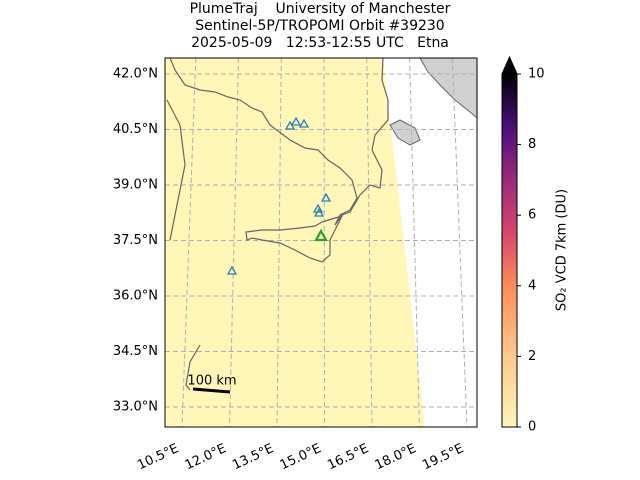 Image resolution: width=640 pixels, height=480 pixels. What do you see at coordinates (348, 457) in the screenshot?
I see `lon-label: 16.5°E` at bounding box center [348, 457].